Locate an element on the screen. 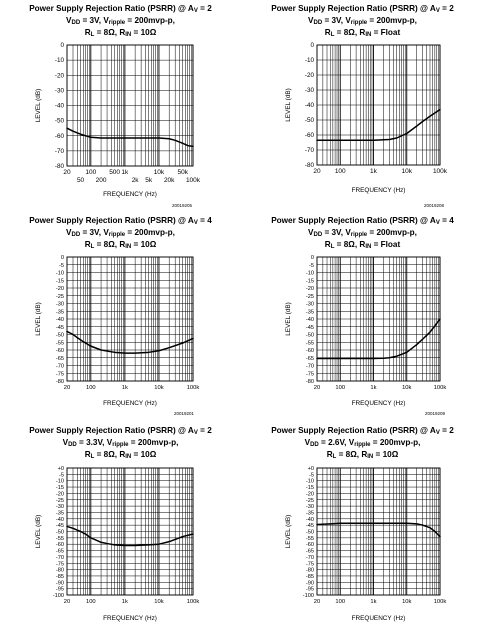 Image resolution: width=483 pixels, height=631 pixels. y-tick-label: -85 is located at coordinates (60, 577).